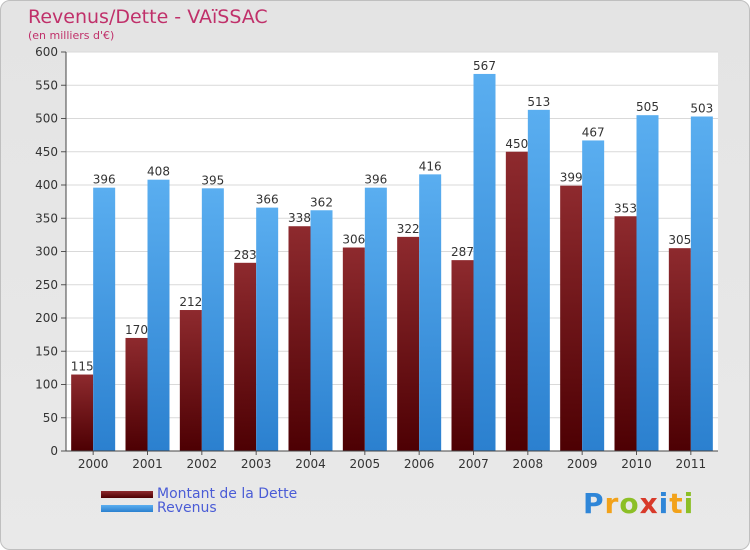 The image size is (750, 550). Describe the element at coordinates (46, 351) in the screenshot. I see `y-tick-label: 150` at that location.